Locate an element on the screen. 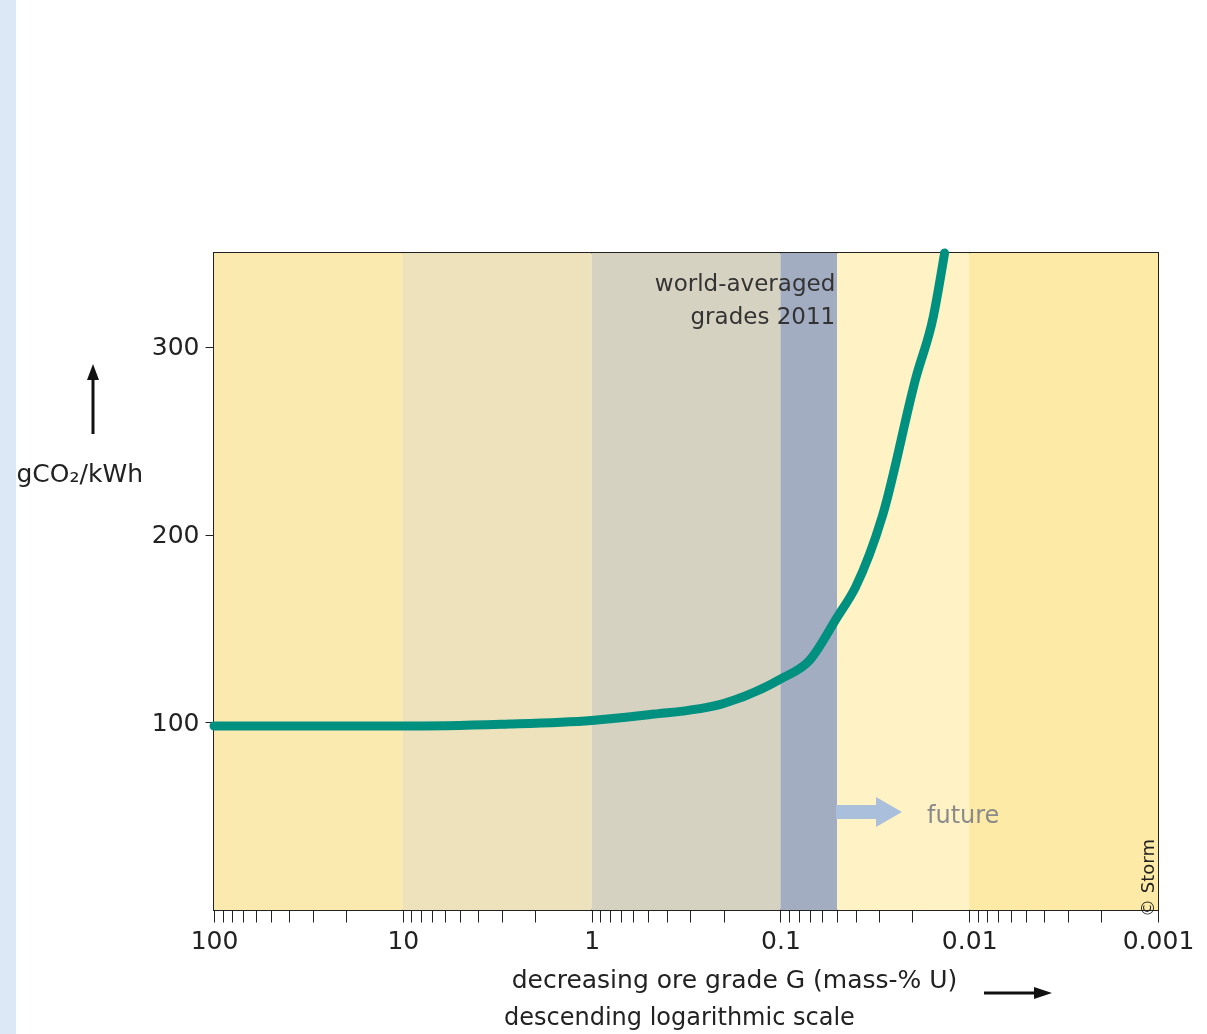 Image resolution: width=1207 pixels, height=1034 pixels. x-tick-label: 10 is located at coordinates (403, 940).